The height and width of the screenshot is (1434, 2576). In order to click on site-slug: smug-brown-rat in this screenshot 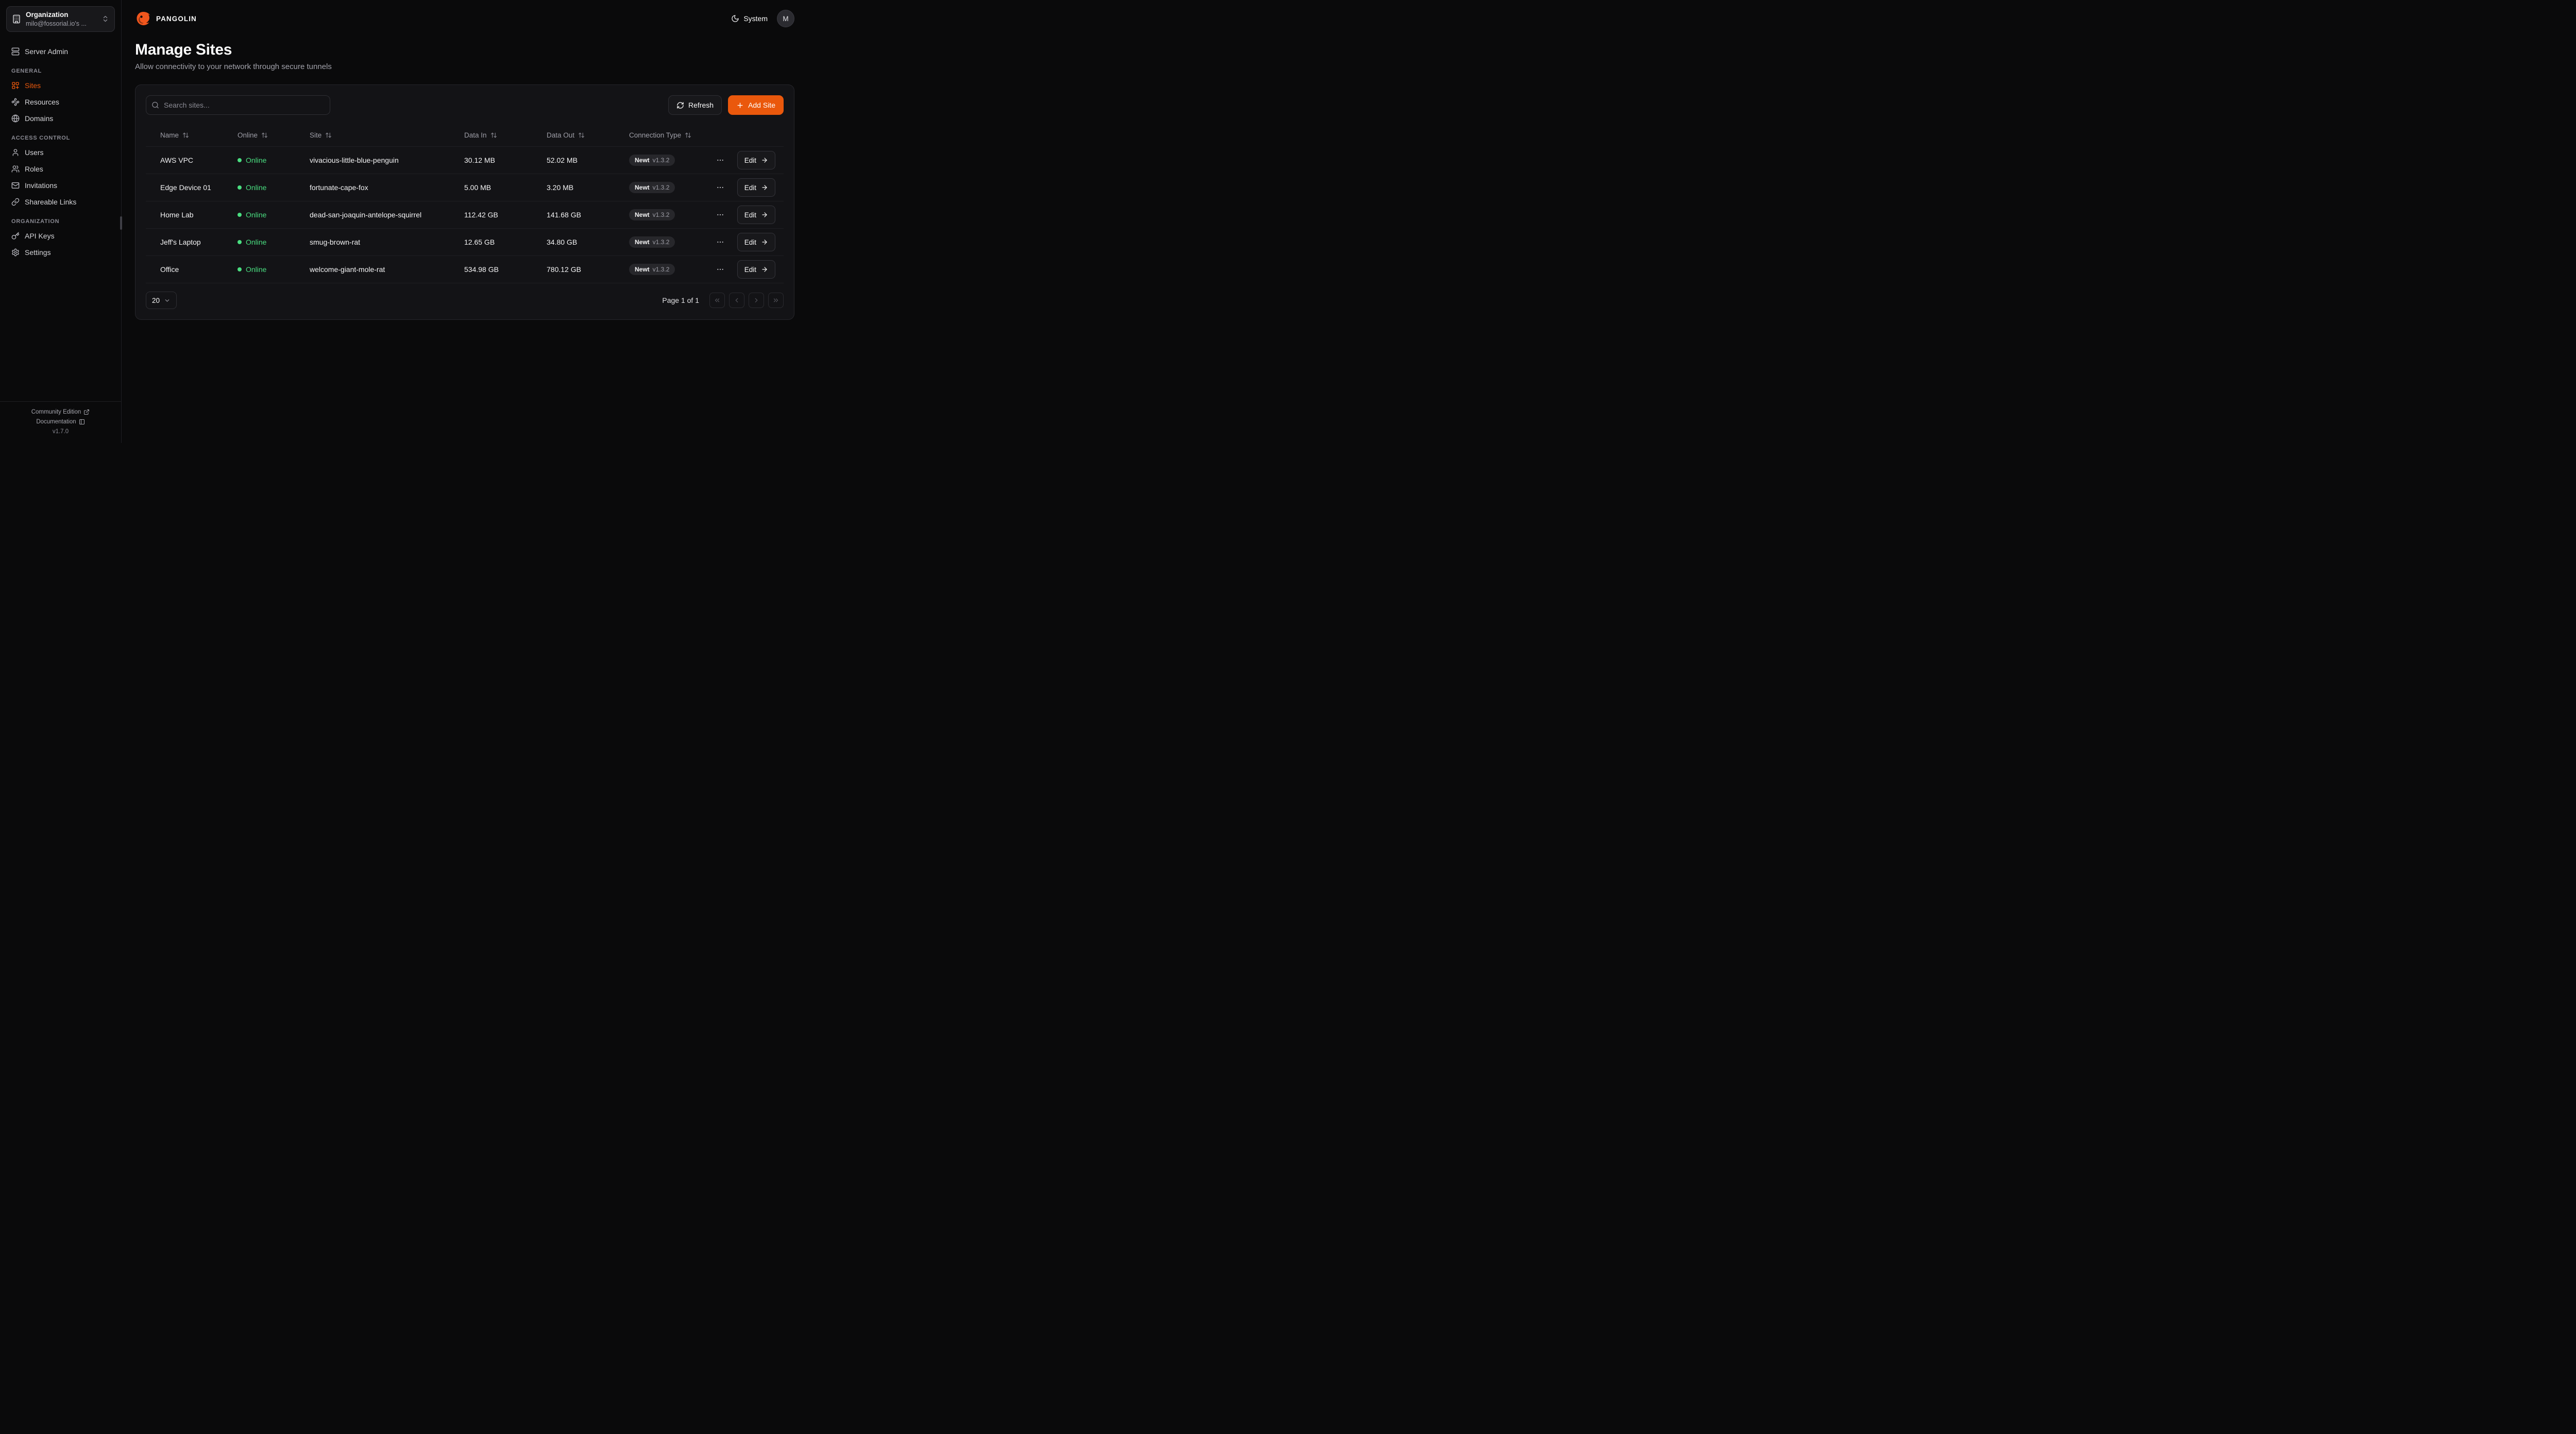, I will do `click(335, 242)`.